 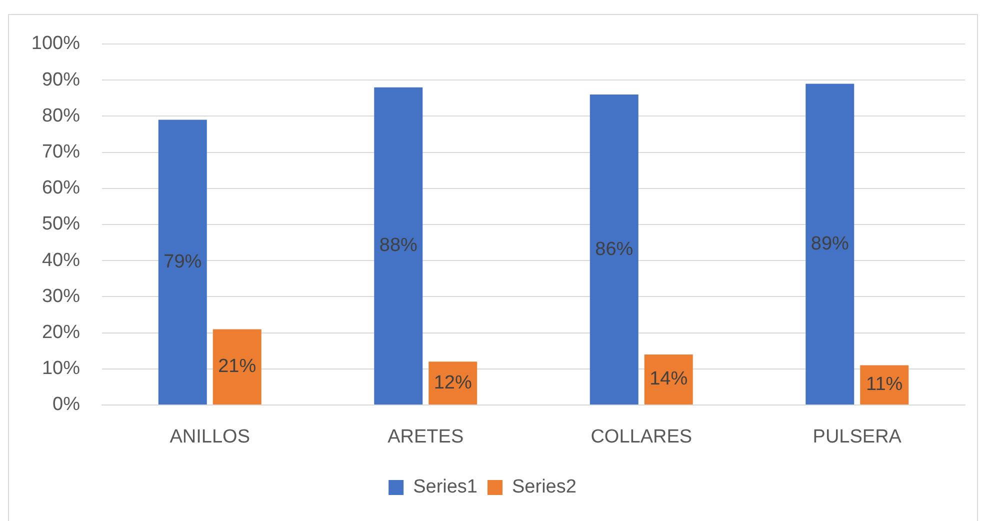 What do you see at coordinates (61, 333) in the screenshot?
I see `y-tick-label: 20%` at bounding box center [61, 333].